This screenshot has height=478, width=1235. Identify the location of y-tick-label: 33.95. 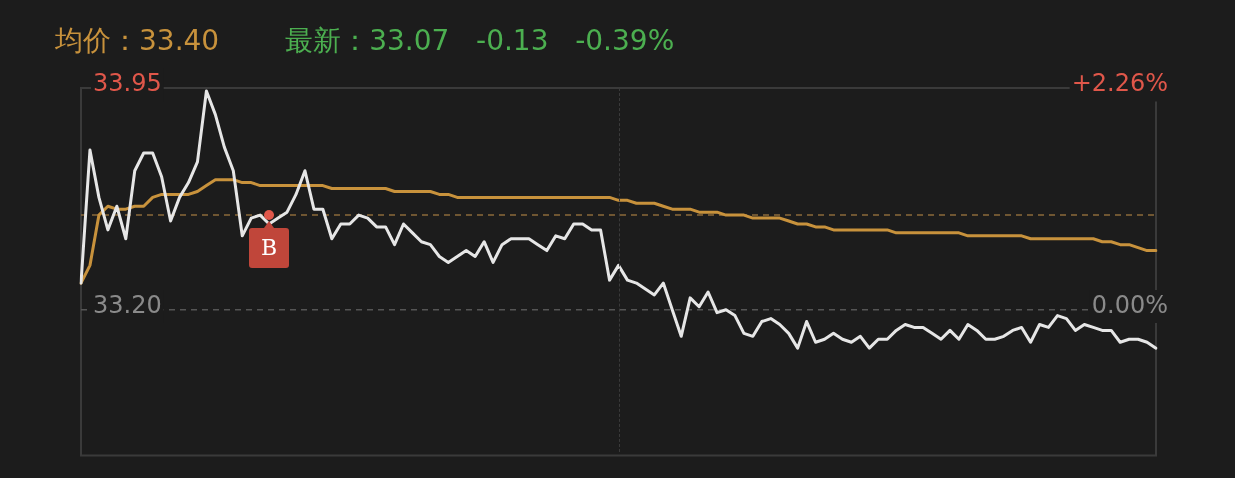
(127, 83).